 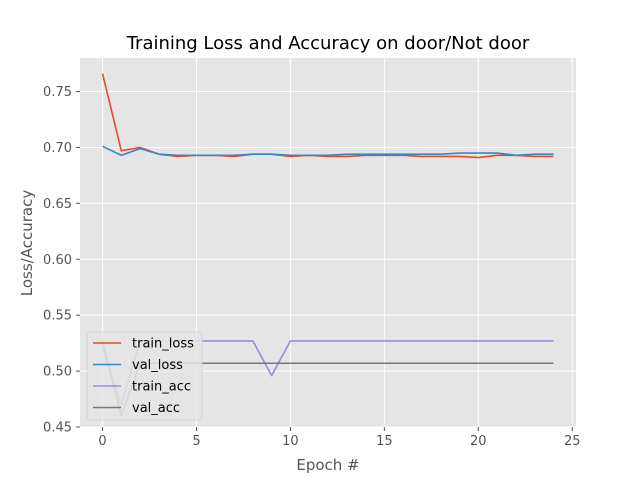 What do you see at coordinates (57, 92) in the screenshot?
I see `y-tick-label: 0.75` at bounding box center [57, 92].